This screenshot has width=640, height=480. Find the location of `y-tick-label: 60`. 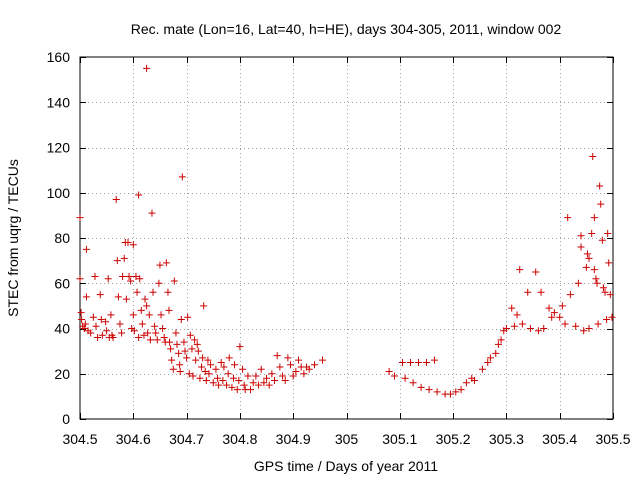

y-tick-label: 60 is located at coordinates (62, 283).